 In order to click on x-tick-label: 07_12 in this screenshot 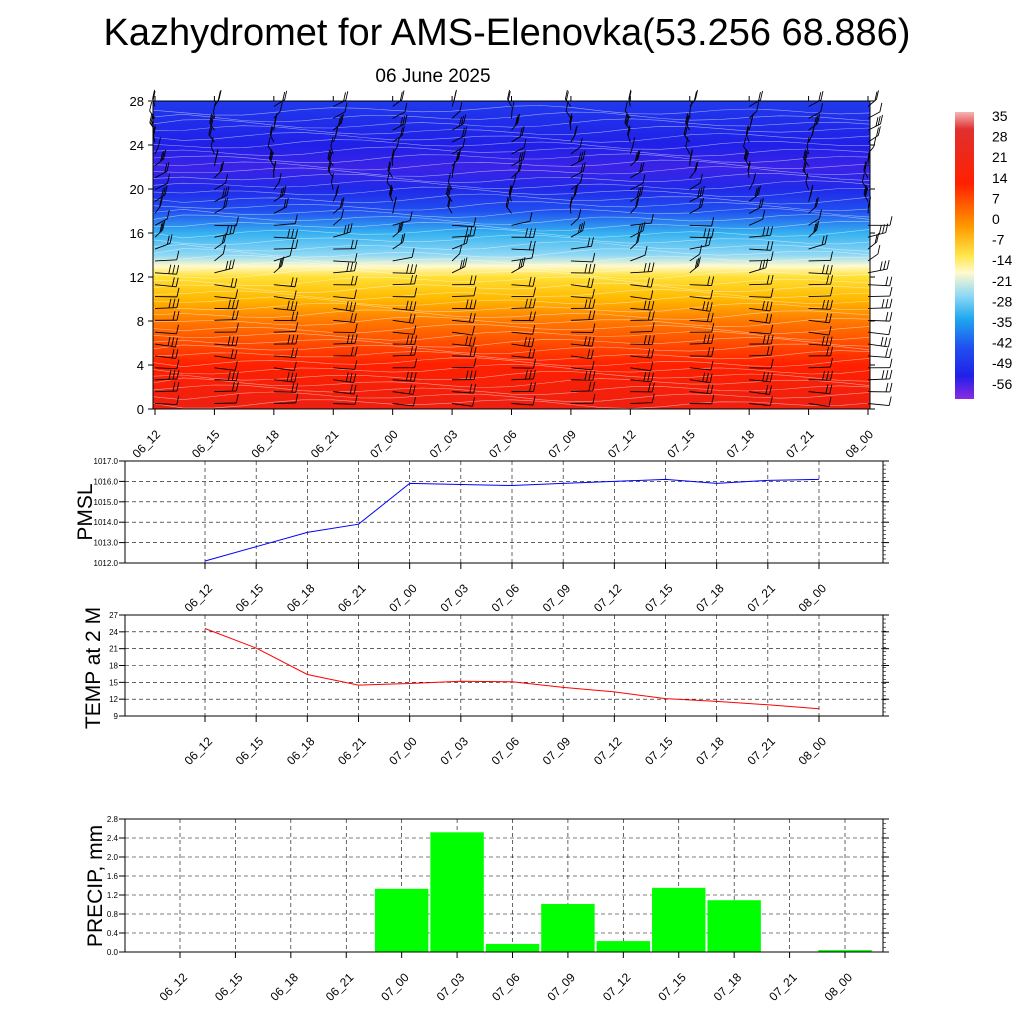, I will do `click(608, 751)`.